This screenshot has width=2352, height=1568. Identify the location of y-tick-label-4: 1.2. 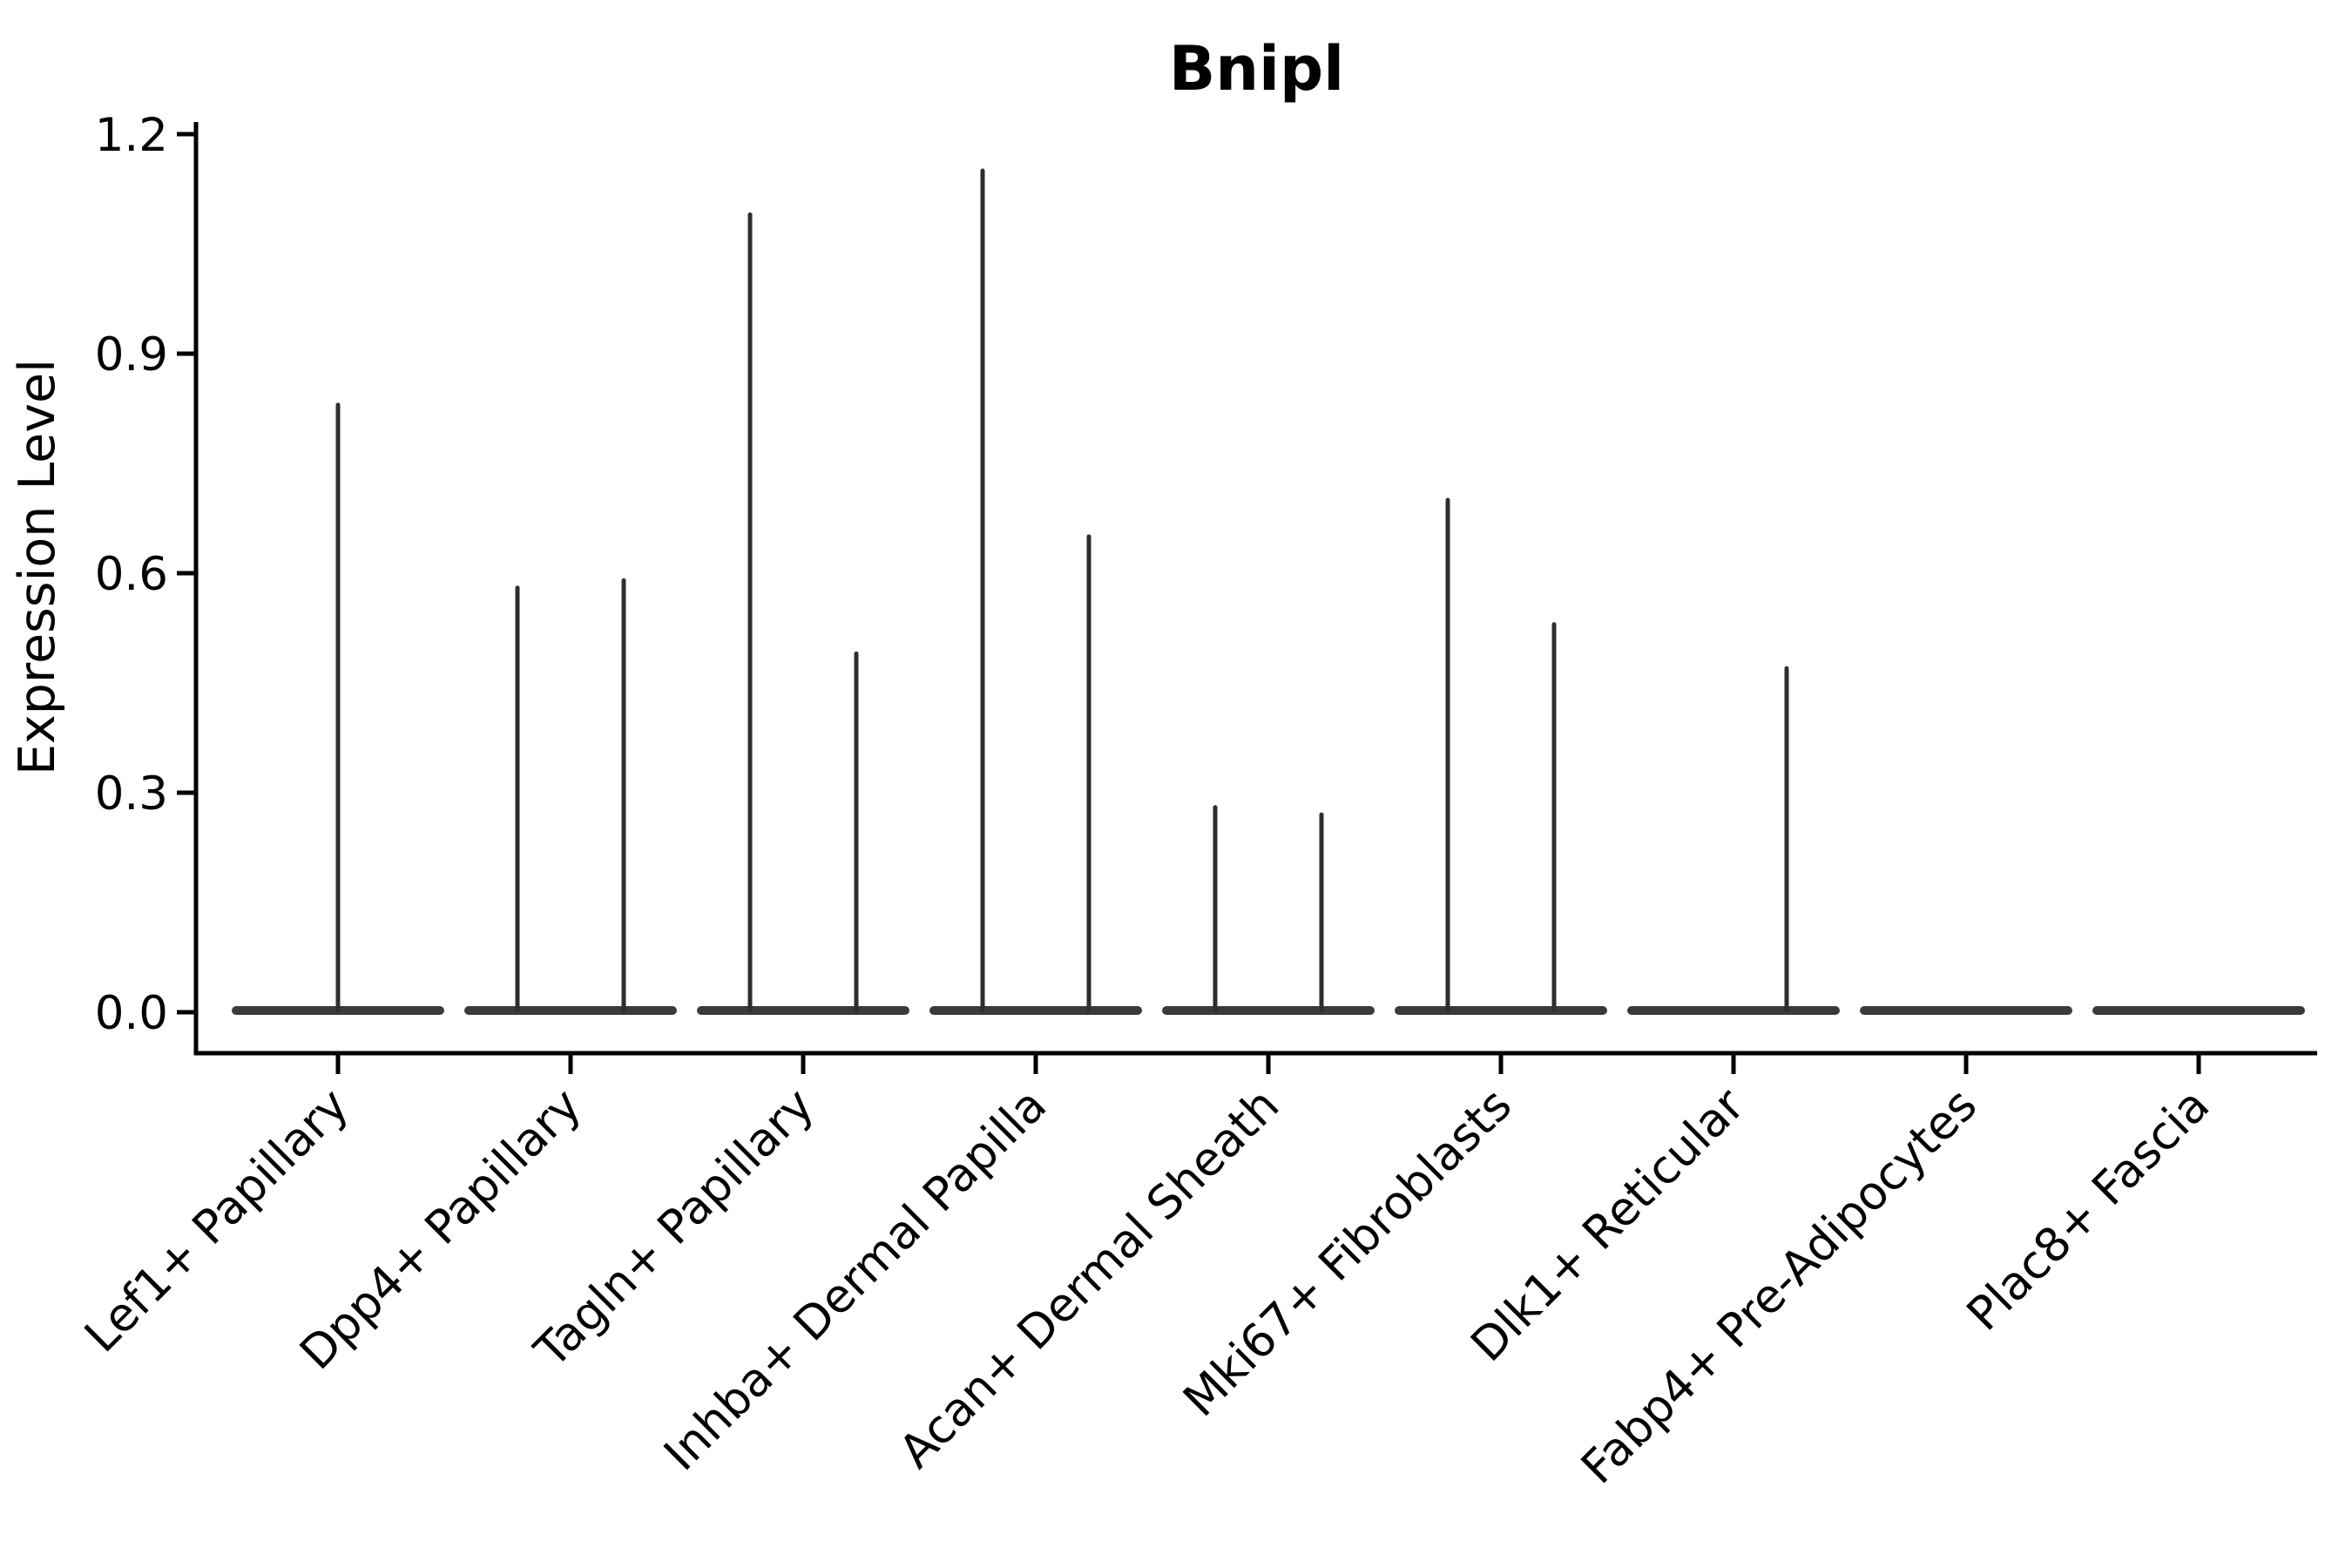
(131, 135).